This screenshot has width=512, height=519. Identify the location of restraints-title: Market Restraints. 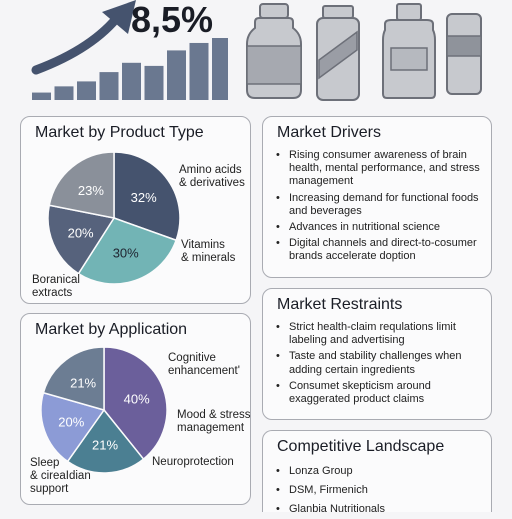
(340, 304).